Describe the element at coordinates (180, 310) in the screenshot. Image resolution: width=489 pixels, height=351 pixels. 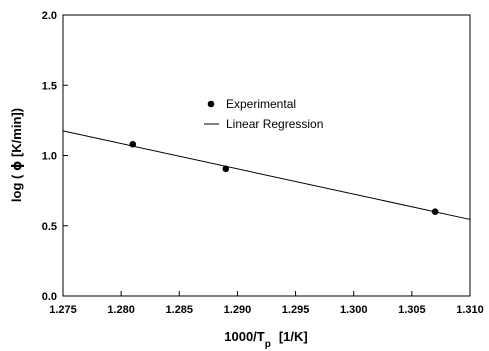
I see `x-tick-label: 1.285` at that location.